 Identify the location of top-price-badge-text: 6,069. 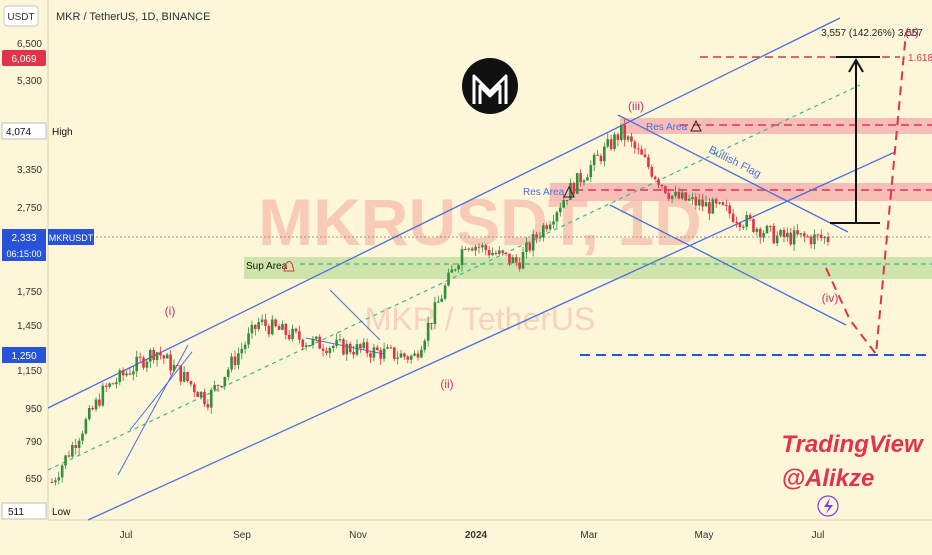
(23, 59).